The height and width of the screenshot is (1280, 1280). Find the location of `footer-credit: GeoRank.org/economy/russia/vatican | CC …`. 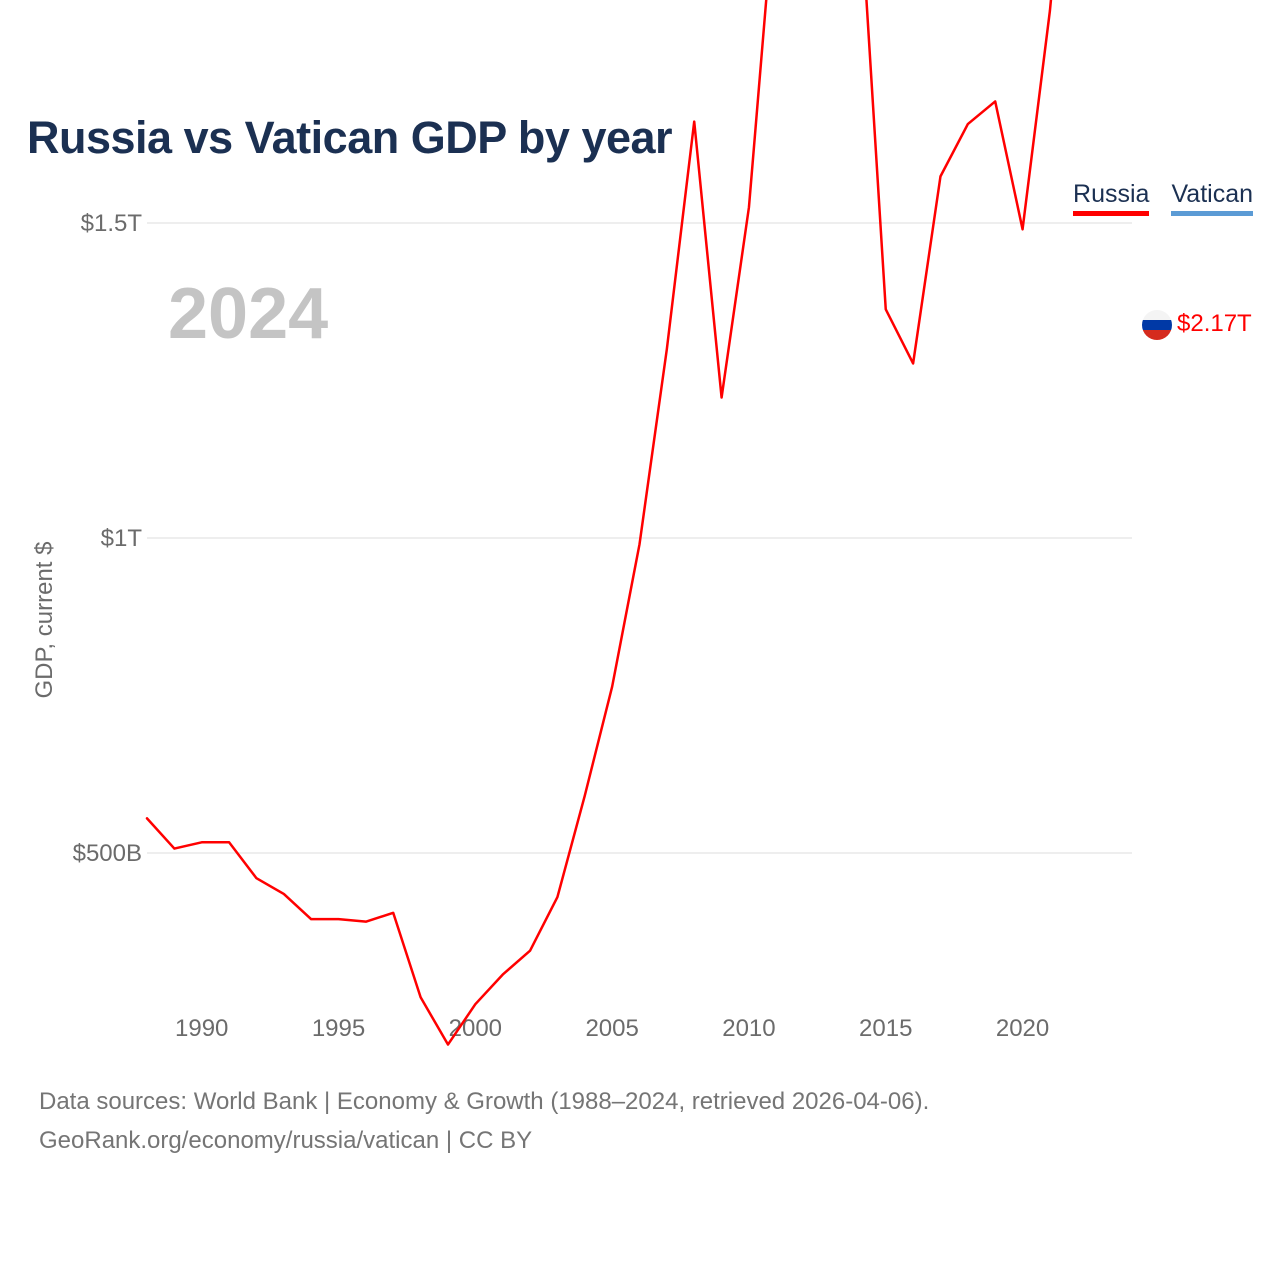

footer-credit: GeoRank.org/economy/russia/vatican | CC … is located at coordinates (286, 1140).